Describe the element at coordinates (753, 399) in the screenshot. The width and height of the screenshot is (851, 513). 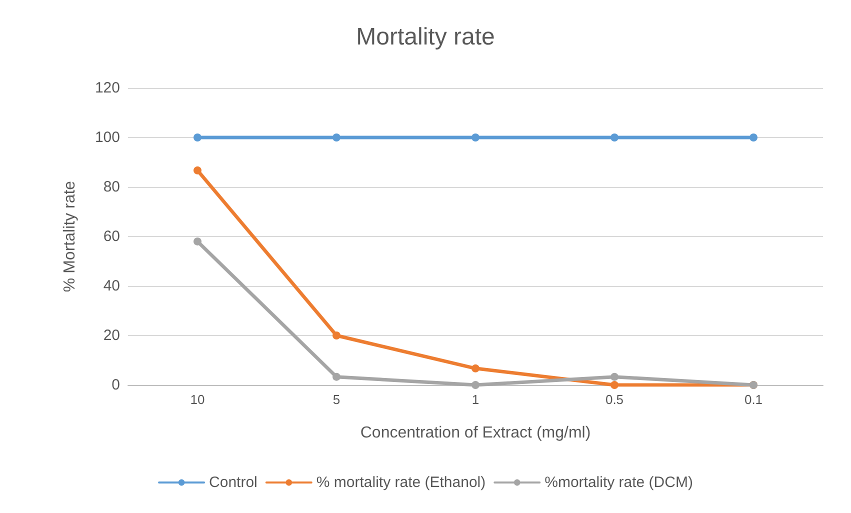
I see `x-tick-label: 0.1` at that location.